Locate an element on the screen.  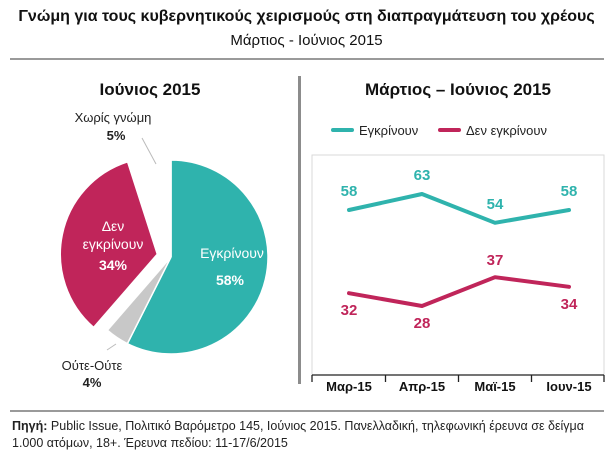
legend-label-approve: Εγκρίνουν is located at coordinates (388, 130).